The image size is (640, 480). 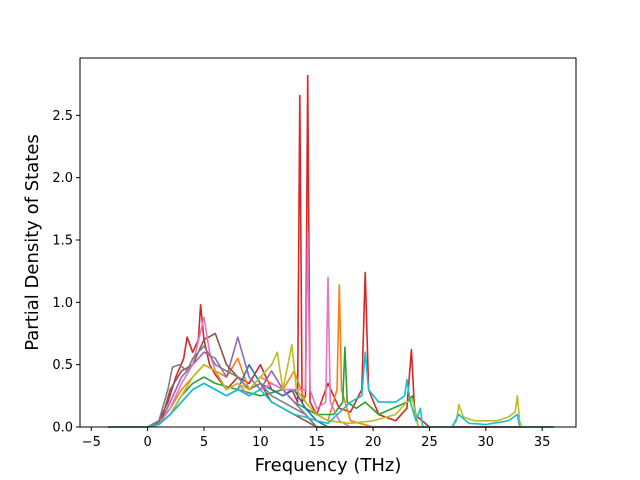 What do you see at coordinates (373, 442) in the screenshot?
I see `x-tick-label: 20` at bounding box center [373, 442].